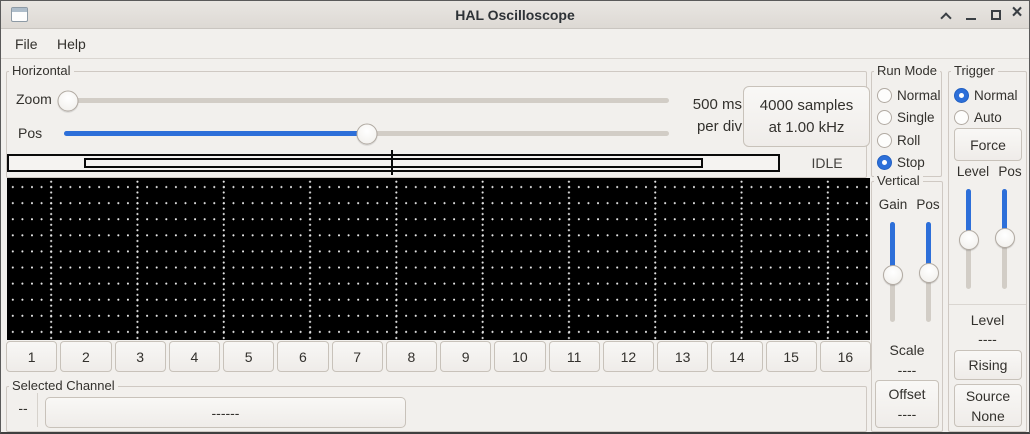 This screenshot has height=434, width=1030. I want to click on time-per-div-label: 500 ms per div, so click(699, 116).